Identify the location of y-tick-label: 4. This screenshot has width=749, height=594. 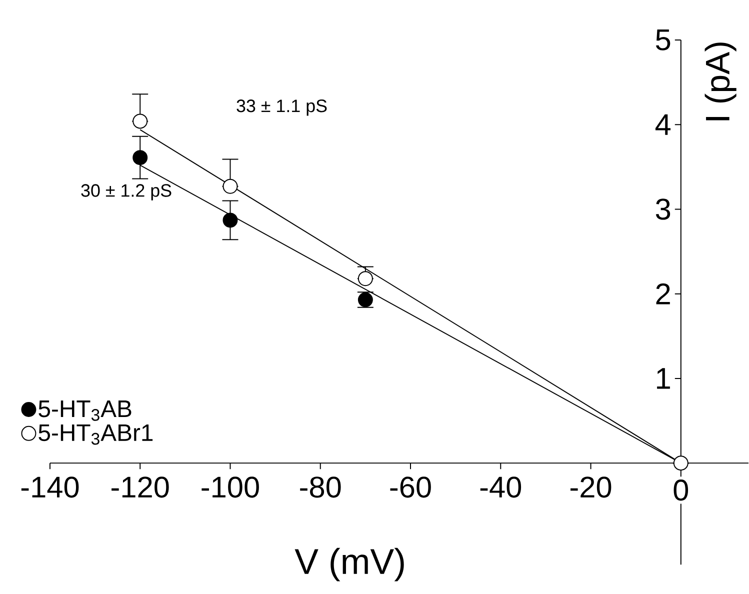
(663, 125).